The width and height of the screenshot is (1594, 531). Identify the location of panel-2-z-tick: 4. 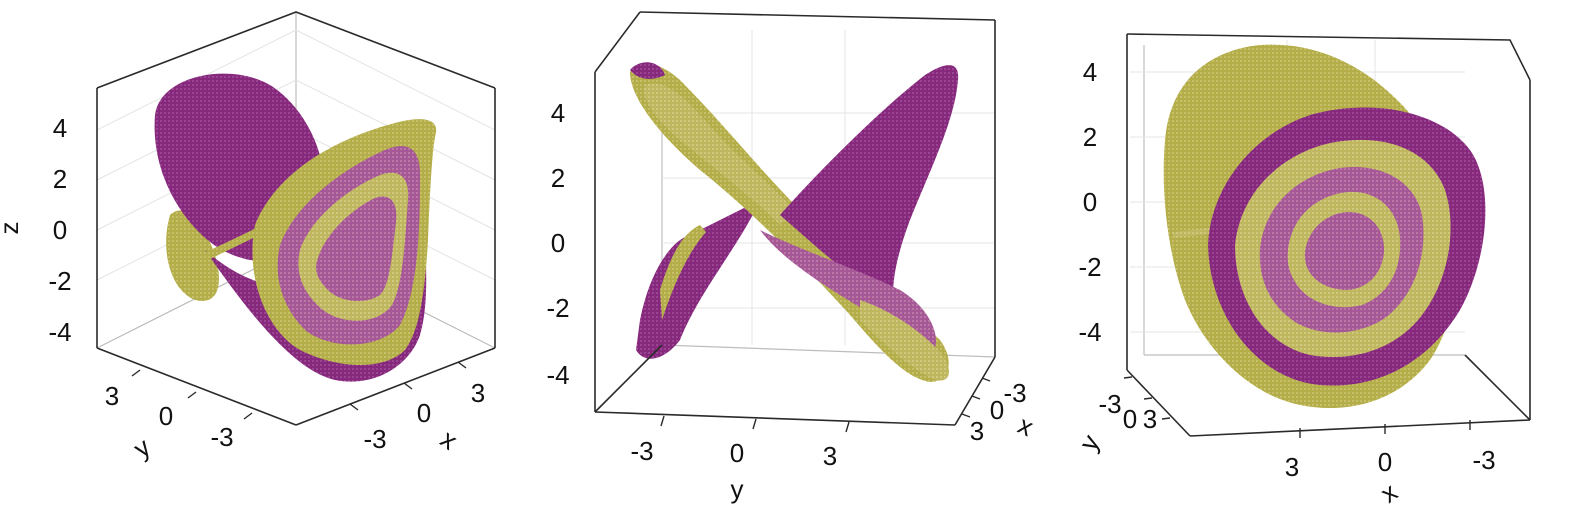
(558, 113).